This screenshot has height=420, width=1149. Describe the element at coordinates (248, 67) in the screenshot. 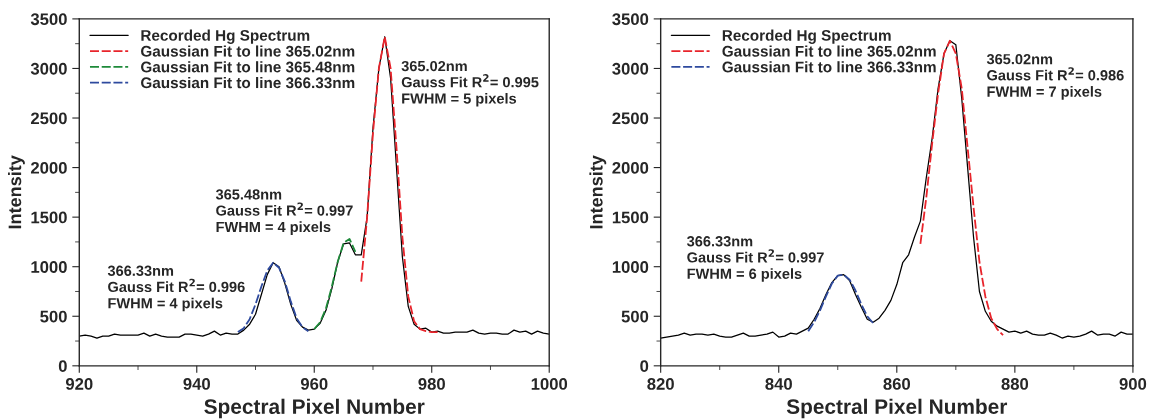

I see `legend-label: Gaussian Fit to line 365.48nm` at that location.